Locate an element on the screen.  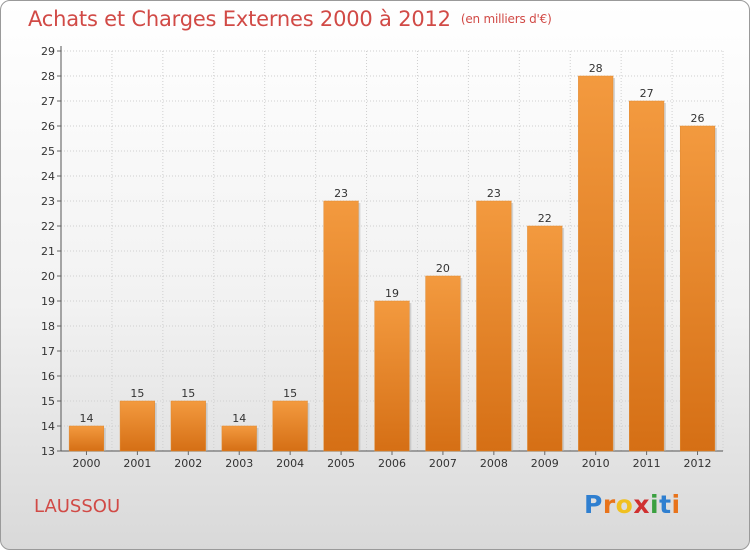
data-label: 19 is located at coordinates (392, 293).